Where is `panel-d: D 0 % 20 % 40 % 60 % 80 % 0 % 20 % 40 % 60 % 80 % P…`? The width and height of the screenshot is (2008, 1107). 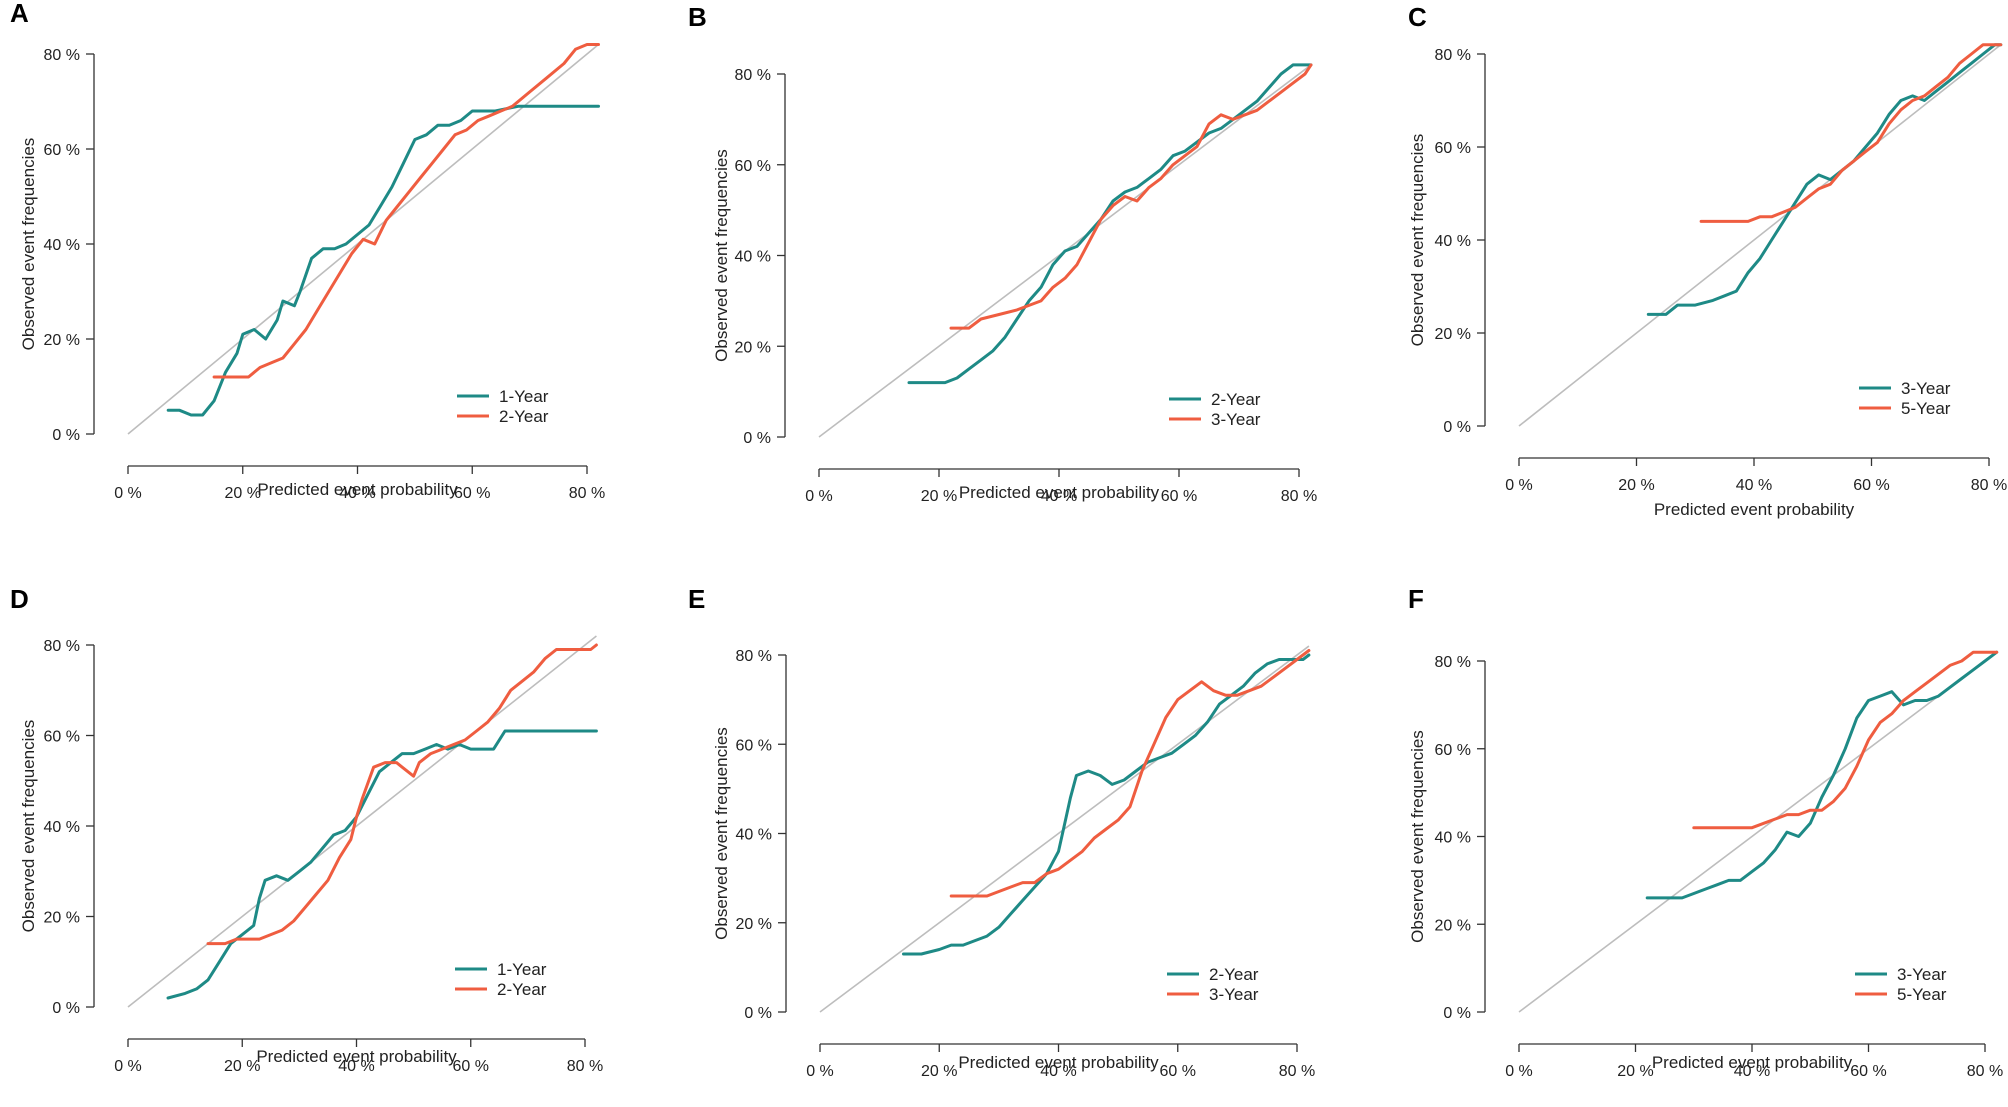 panel-d: D 0 % 20 % 40 % 60 % 80 % 0 % 20 % 40 % 60 % 80 % P… is located at coordinates (306, 829).